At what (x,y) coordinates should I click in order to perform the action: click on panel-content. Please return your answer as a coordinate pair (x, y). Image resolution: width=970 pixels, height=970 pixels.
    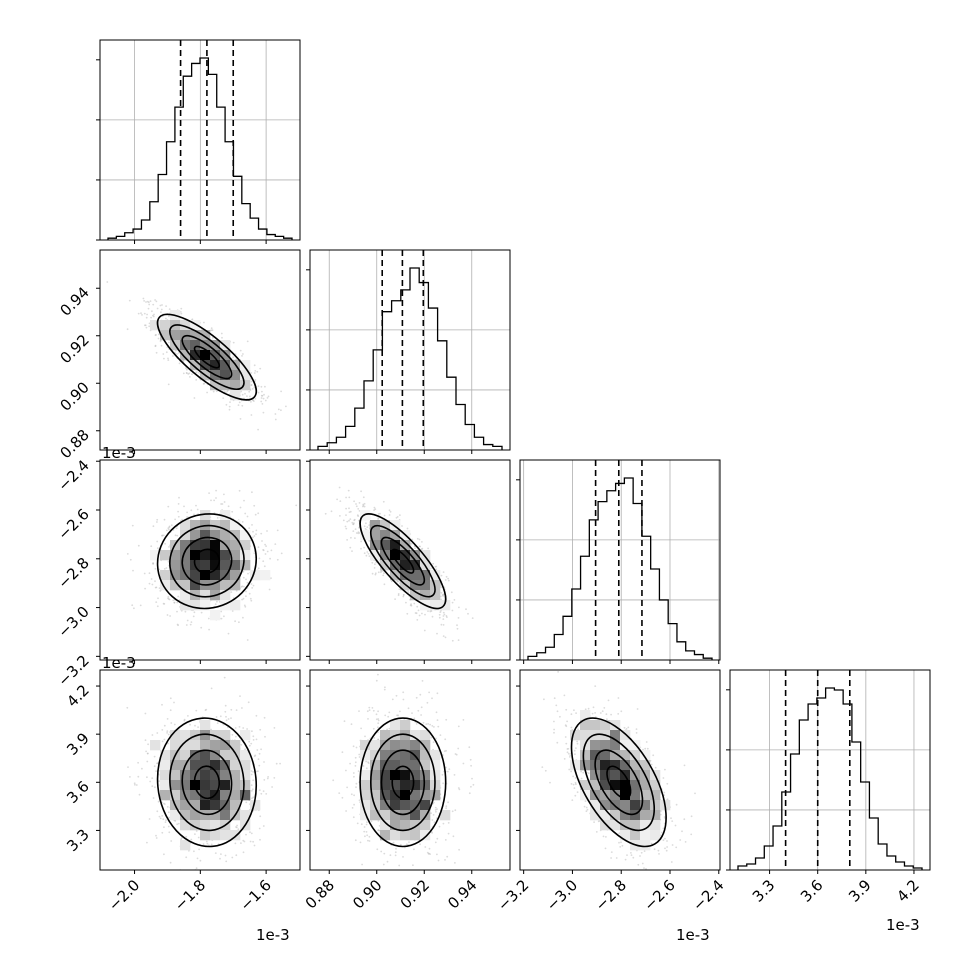
    Looking at the image, I should click on (212, 565).